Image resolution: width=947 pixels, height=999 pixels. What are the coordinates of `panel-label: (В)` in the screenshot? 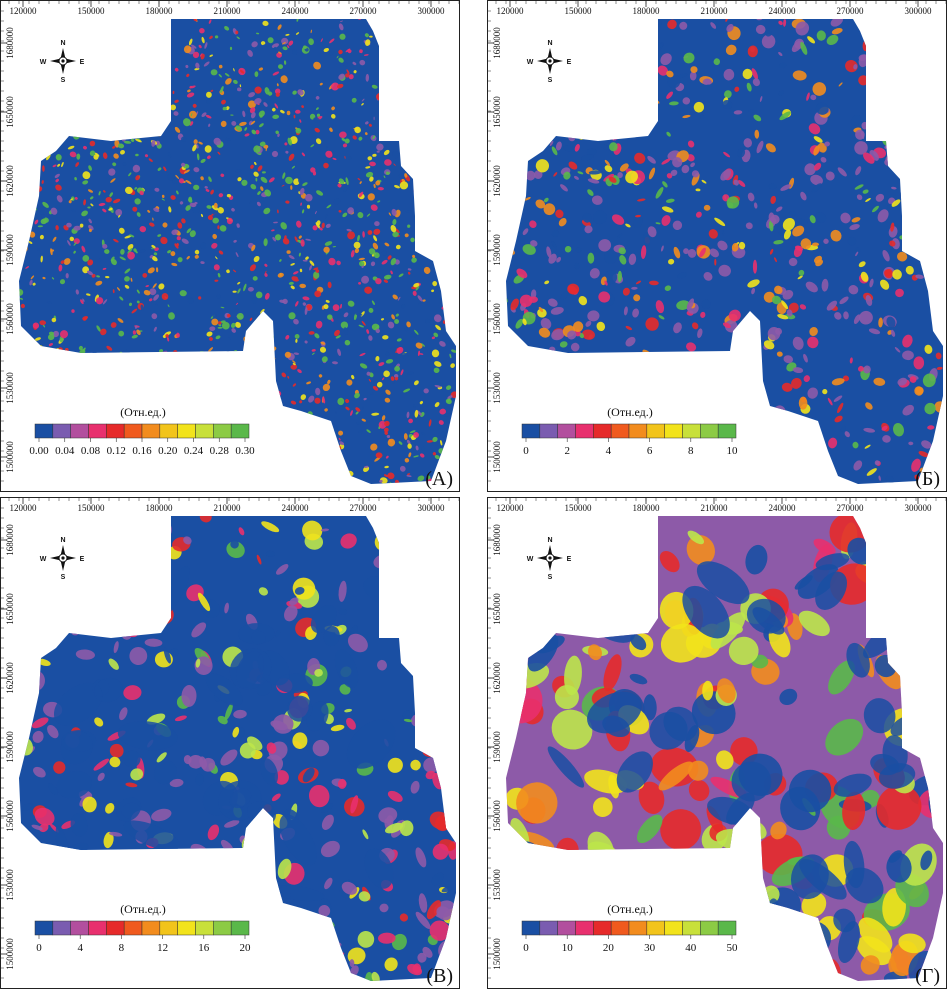 It's located at (439, 976).